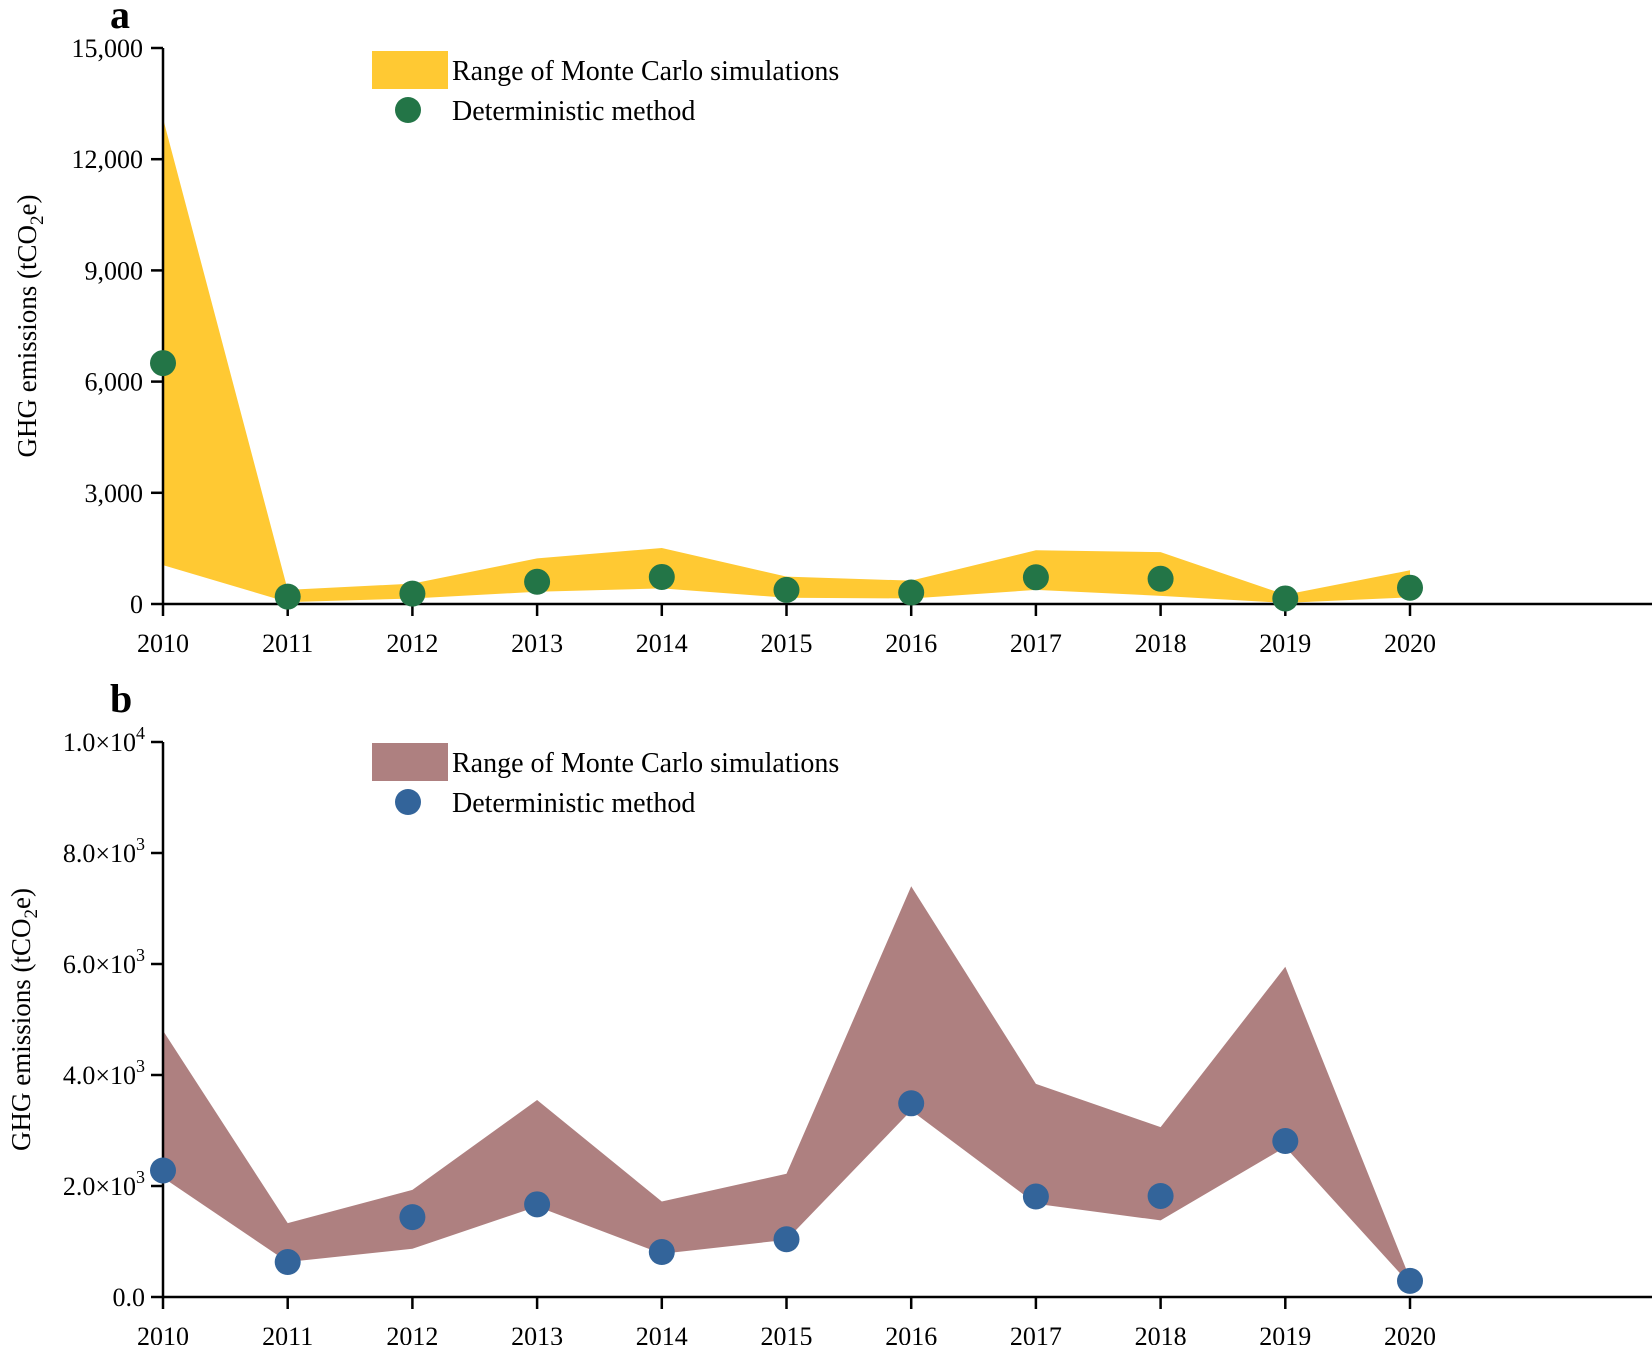 The width and height of the screenshot is (1652, 1345). What do you see at coordinates (121, 698) in the screenshot?
I see `panel-label: b` at bounding box center [121, 698].